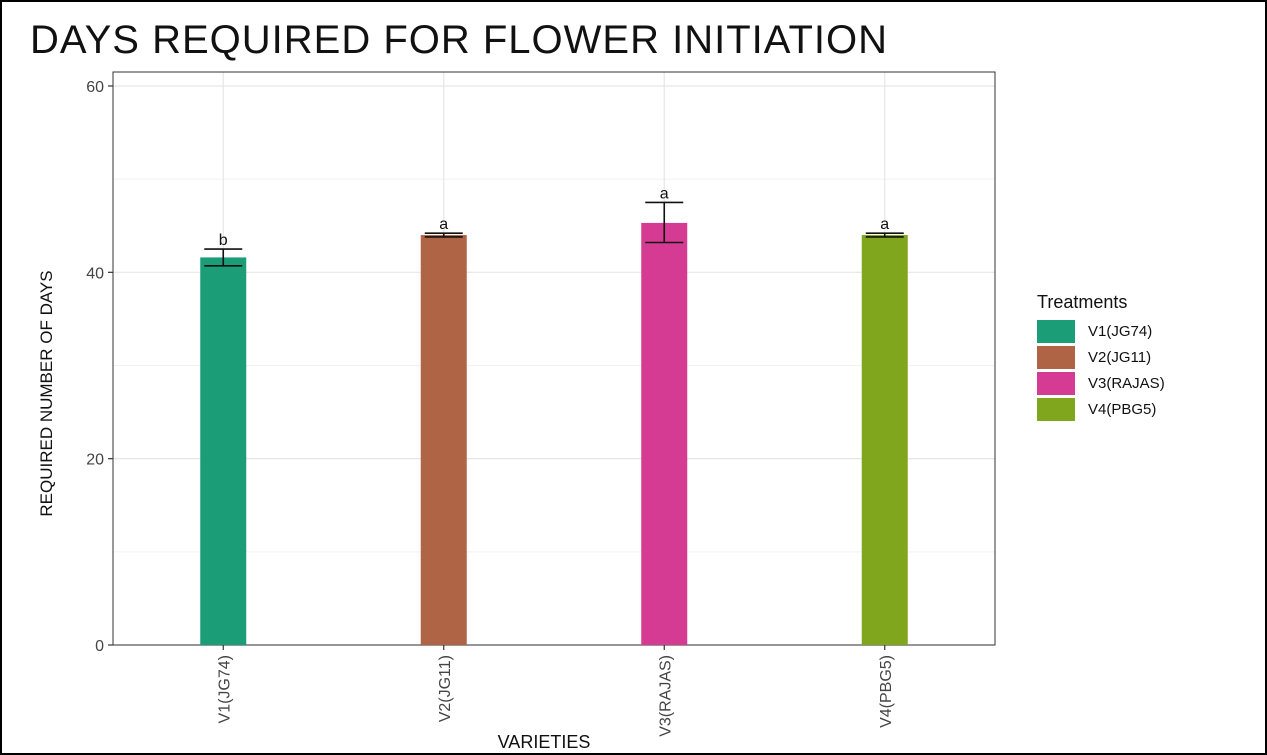 The image size is (1267, 755). Describe the element at coordinates (1120, 331) in the screenshot. I see `legend-item-label: V1(JG74)` at that location.